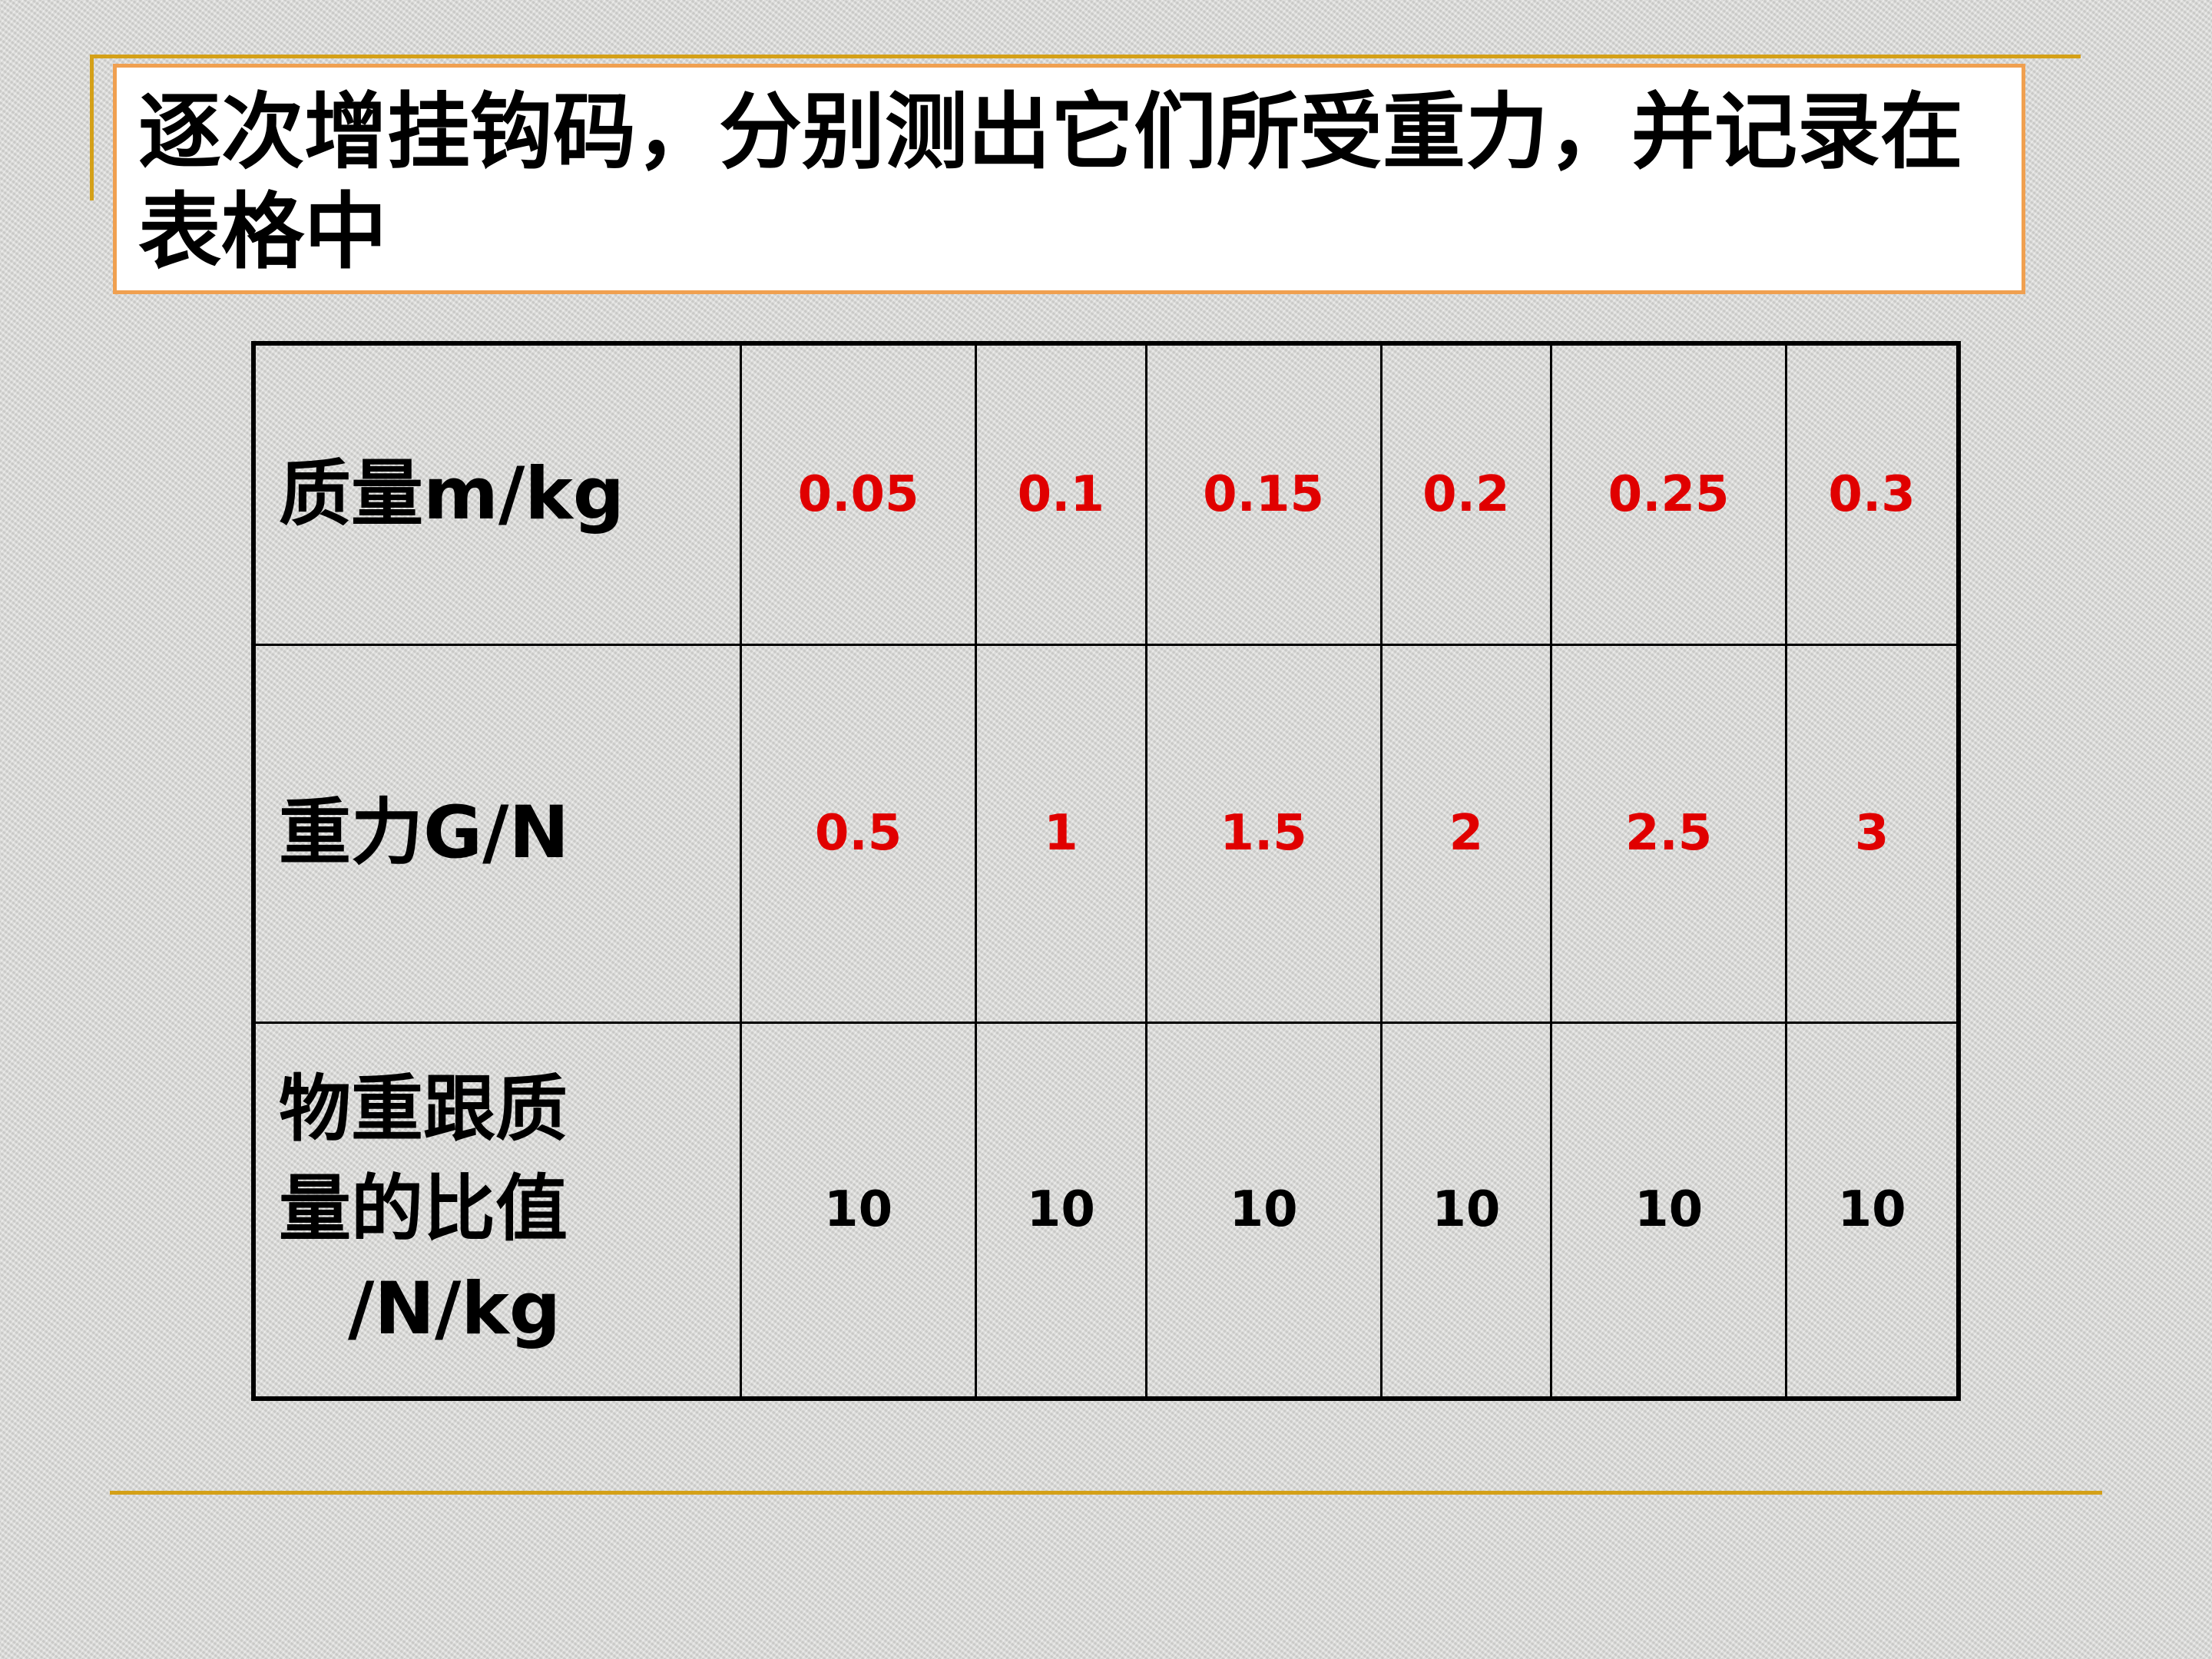 This screenshot has width=2212, height=1659. What do you see at coordinates (1086, 57) in the screenshot?
I see `top-gold-line` at bounding box center [1086, 57].